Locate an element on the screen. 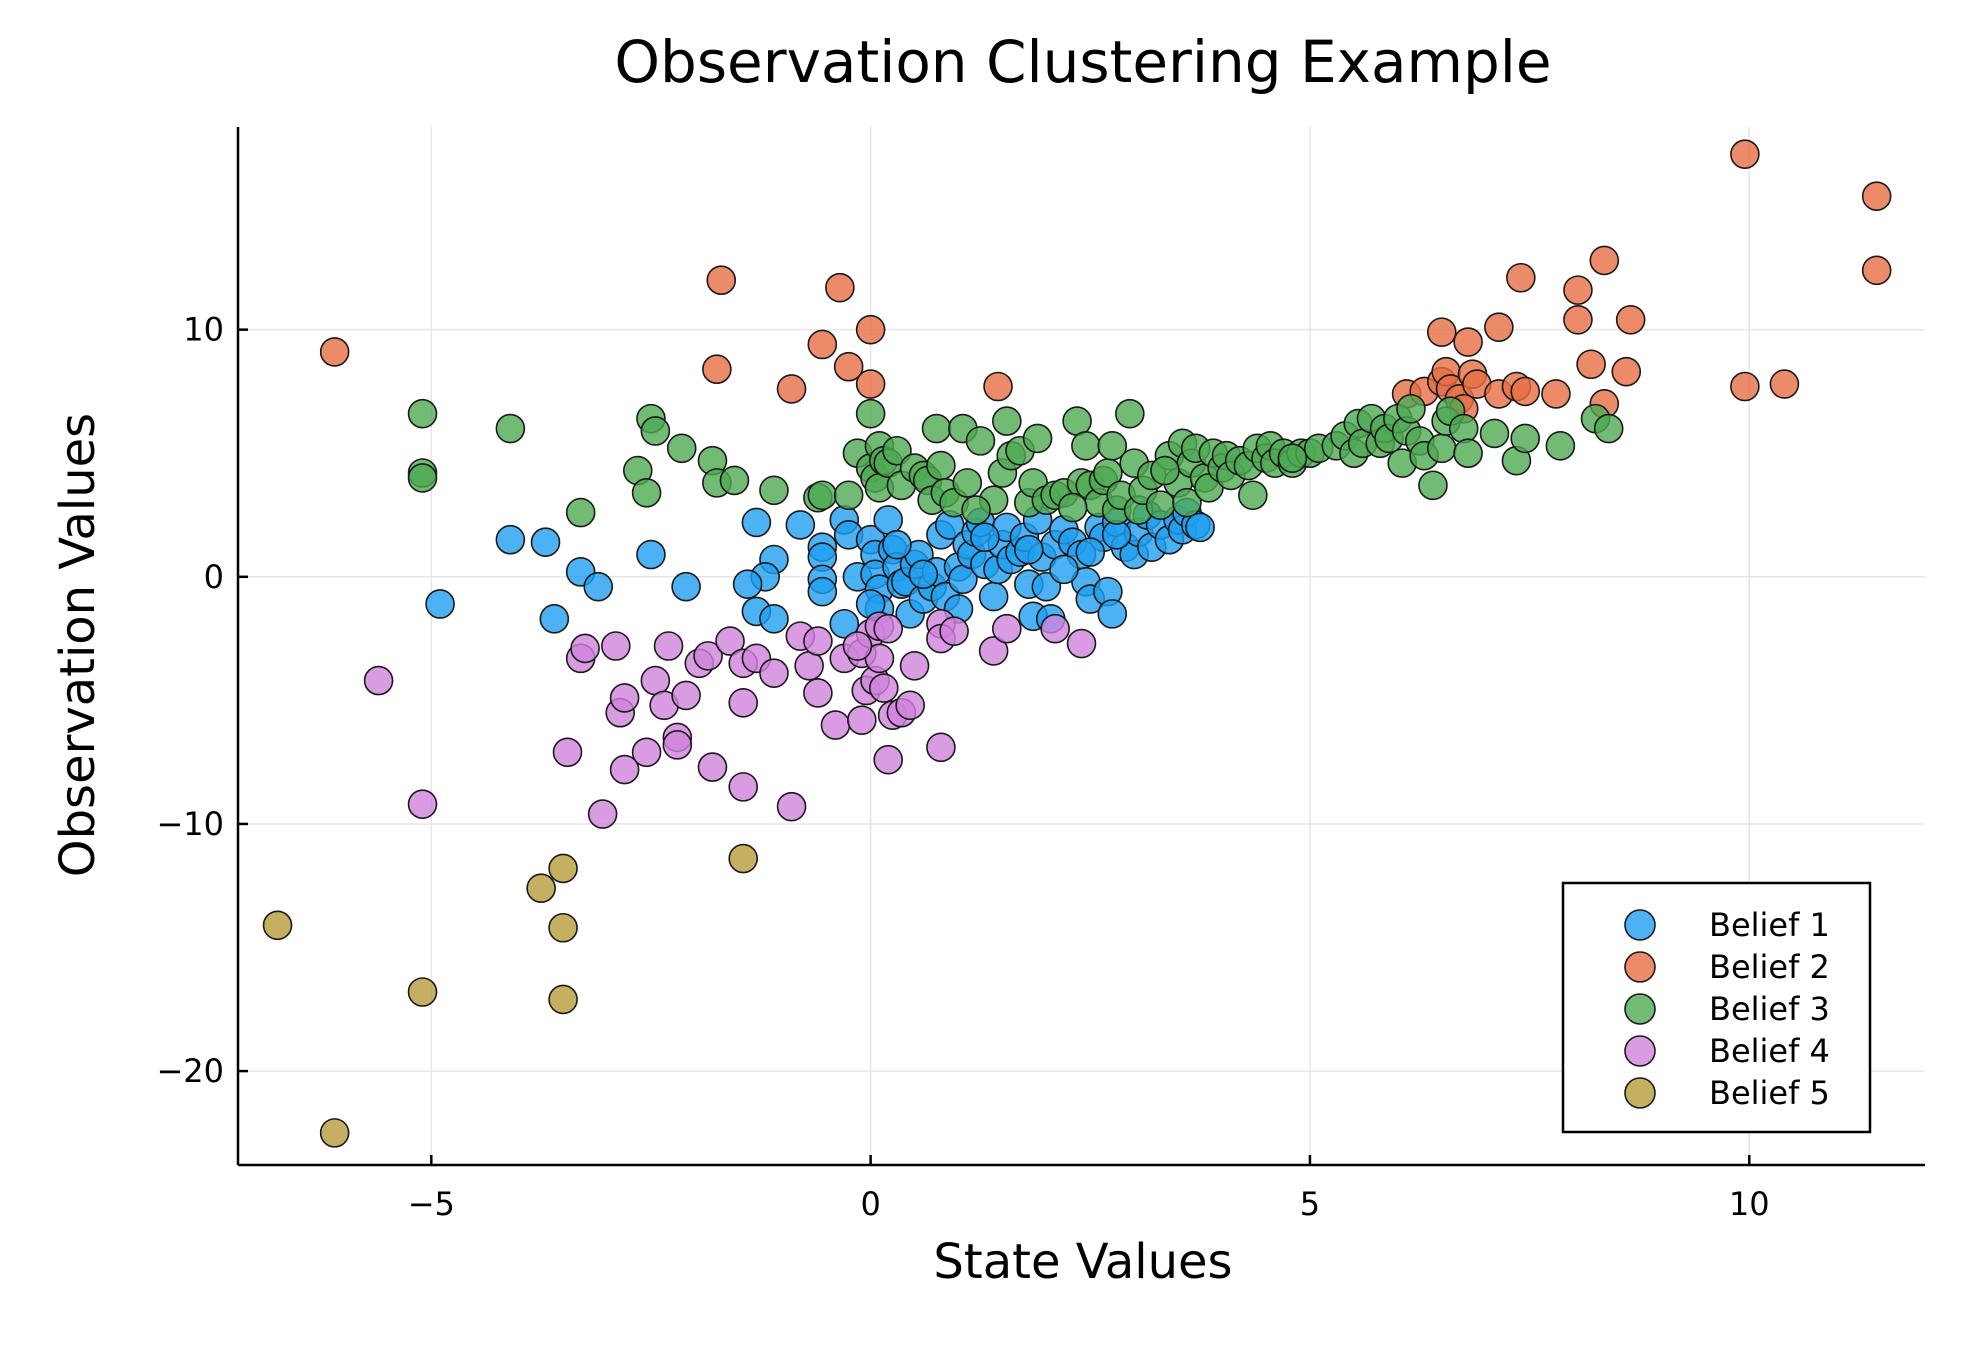 The height and width of the screenshot is (1352, 1980). legend-label: Belief 5 is located at coordinates (1769, 1093).